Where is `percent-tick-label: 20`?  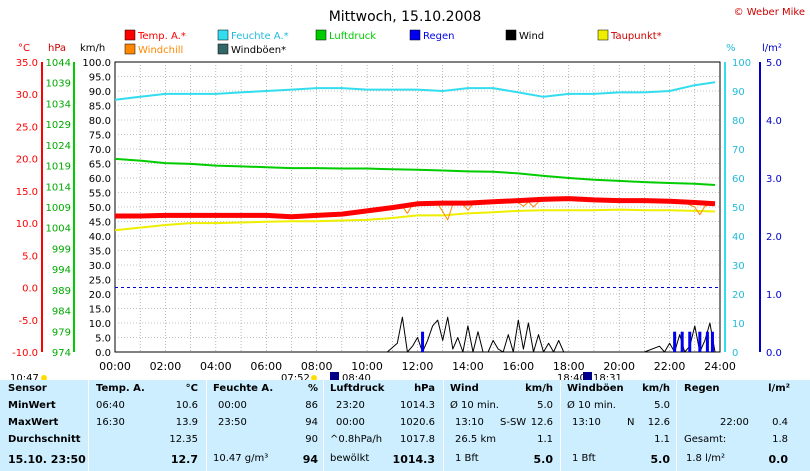 percent-tick-label: 20 is located at coordinates (738, 295).